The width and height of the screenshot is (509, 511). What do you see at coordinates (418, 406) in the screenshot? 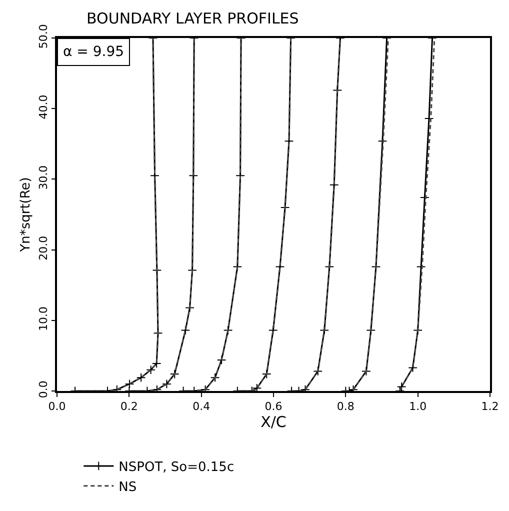
I see `x-tick-label: 1.0` at bounding box center [418, 406].